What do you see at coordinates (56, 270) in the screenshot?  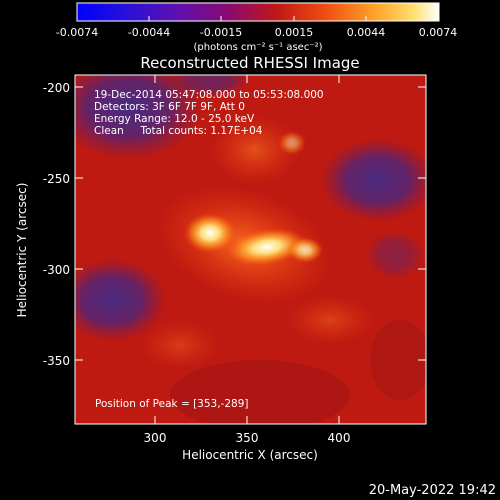 I see `y-tick-label: -300` at bounding box center [56, 270].